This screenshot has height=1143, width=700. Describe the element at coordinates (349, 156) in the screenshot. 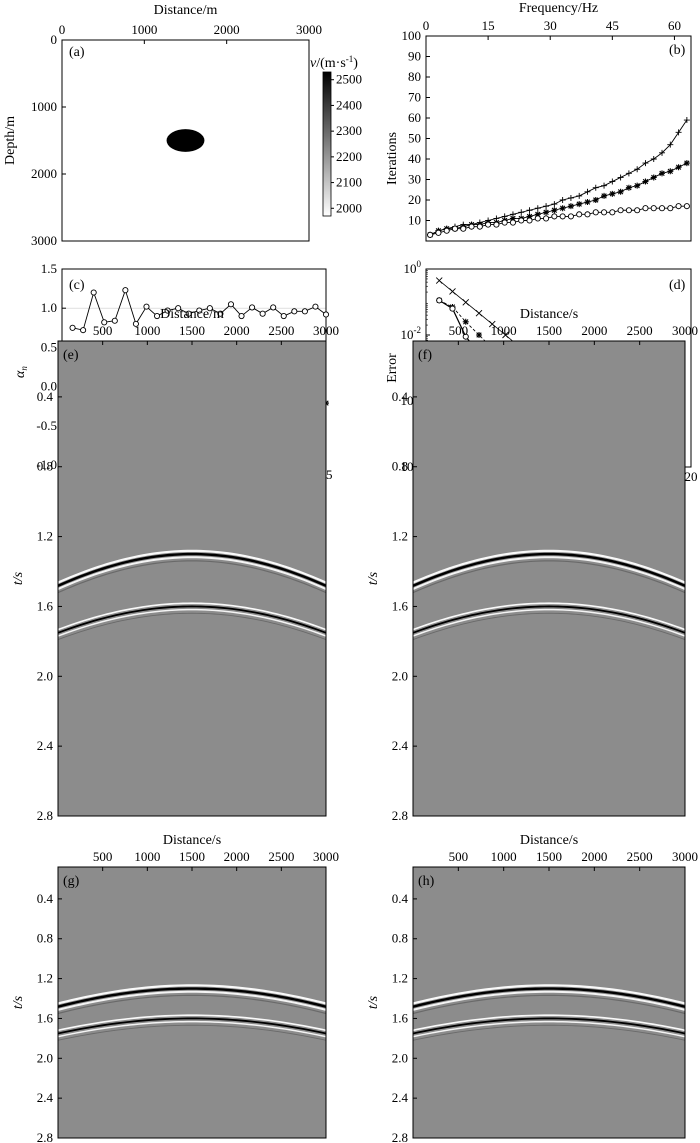

I see `colorbar-tick-label: 2200` at that location.